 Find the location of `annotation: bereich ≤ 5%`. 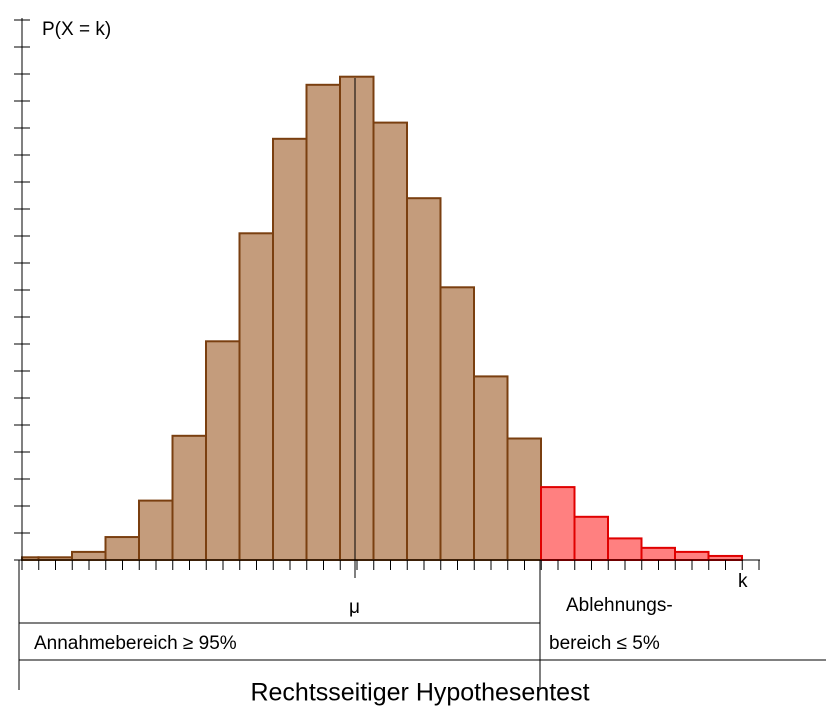

annotation: bereich ≤ 5% is located at coordinates (604, 643).